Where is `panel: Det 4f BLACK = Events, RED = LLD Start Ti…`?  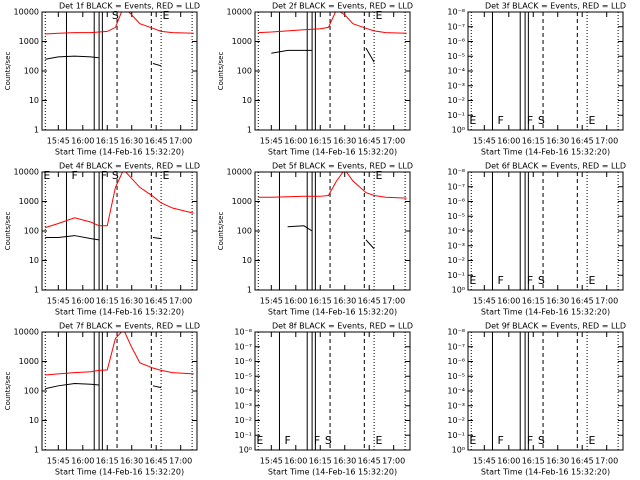
panel: Det 4f BLACK = Events, RED = LLD Start Ti… is located at coordinates (102, 239).